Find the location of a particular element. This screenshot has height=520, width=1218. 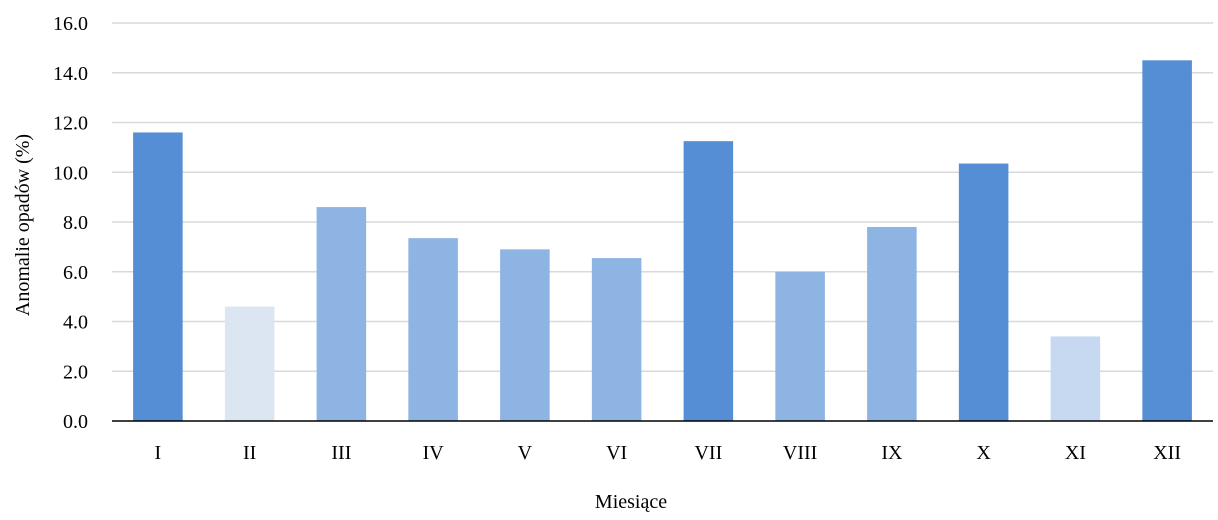

x-tick-label: VII is located at coordinates (708, 453).